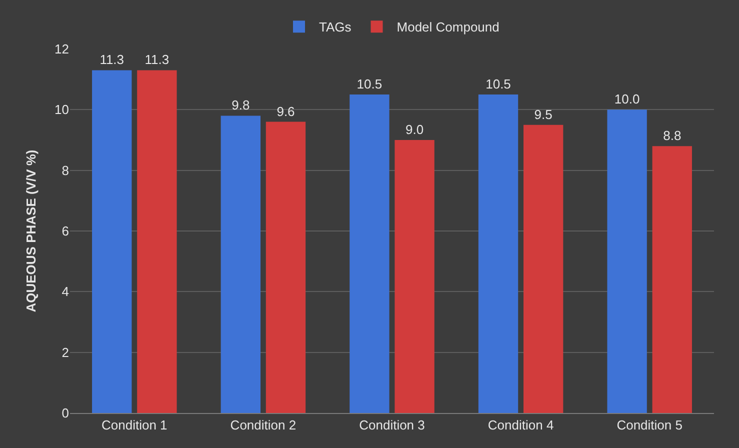 The width and height of the screenshot is (739, 448). What do you see at coordinates (521, 425) in the screenshot?
I see `x-tick-label: Condition 4` at bounding box center [521, 425].